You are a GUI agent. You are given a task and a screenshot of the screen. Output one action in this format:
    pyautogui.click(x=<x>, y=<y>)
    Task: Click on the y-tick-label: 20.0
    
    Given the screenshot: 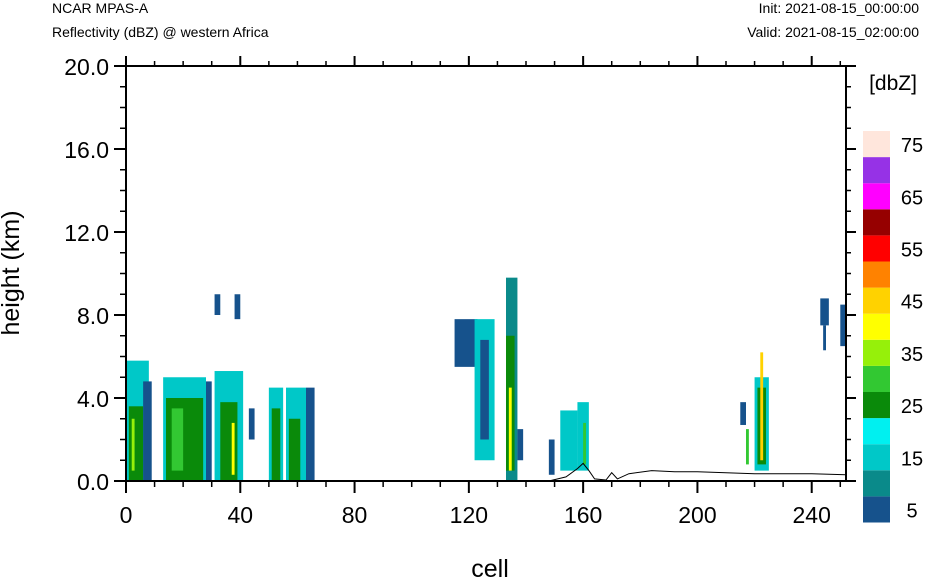 What is the action you would take?
    pyautogui.click(x=86, y=67)
    